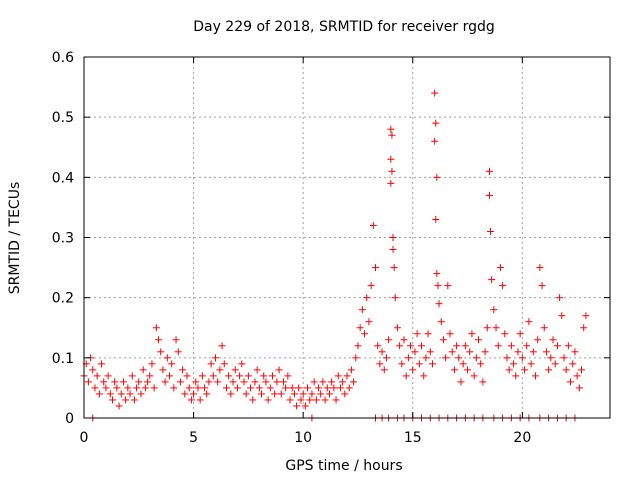  Describe the element at coordinates (303, 438) in the screenshot. I see `x-tick-label: 10` at that location.